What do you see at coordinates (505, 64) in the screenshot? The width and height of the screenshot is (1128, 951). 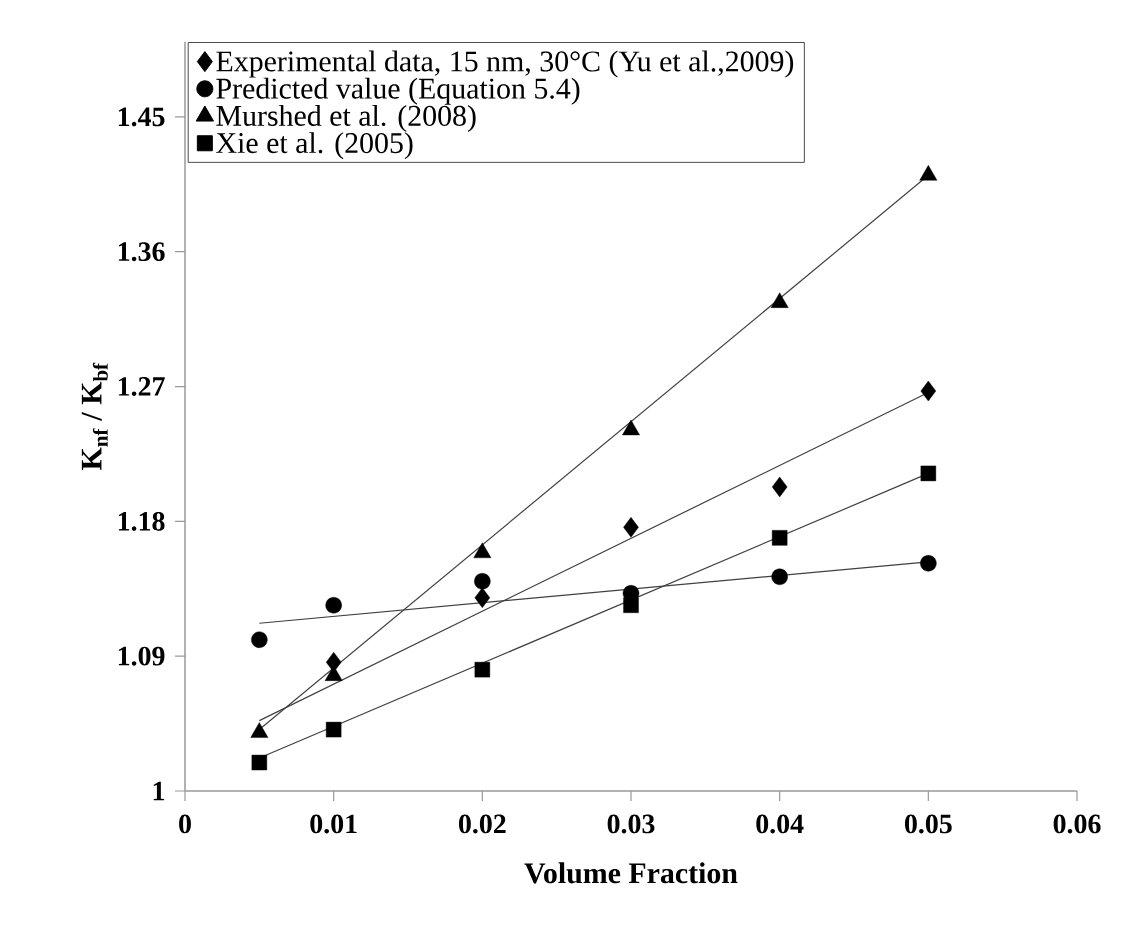 I see `legend-label: Experimental data, 15 nm, 30°C (Yu et al.,2009)` at bounding box center [505, 64].